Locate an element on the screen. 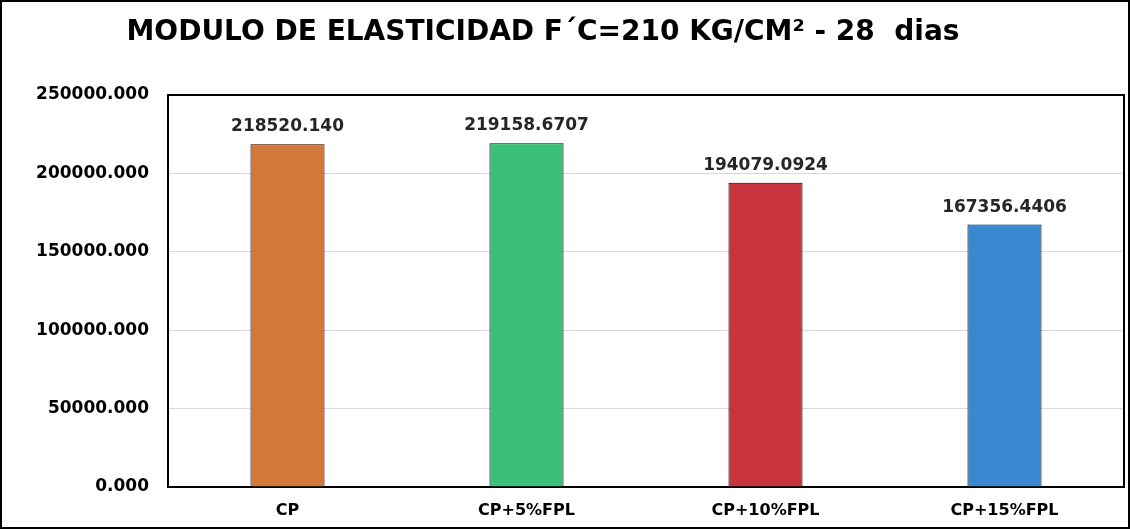 The width and height of the screenshot is (1130, 529). data-label: 219158.6707 is located at coordinates (526, 124).